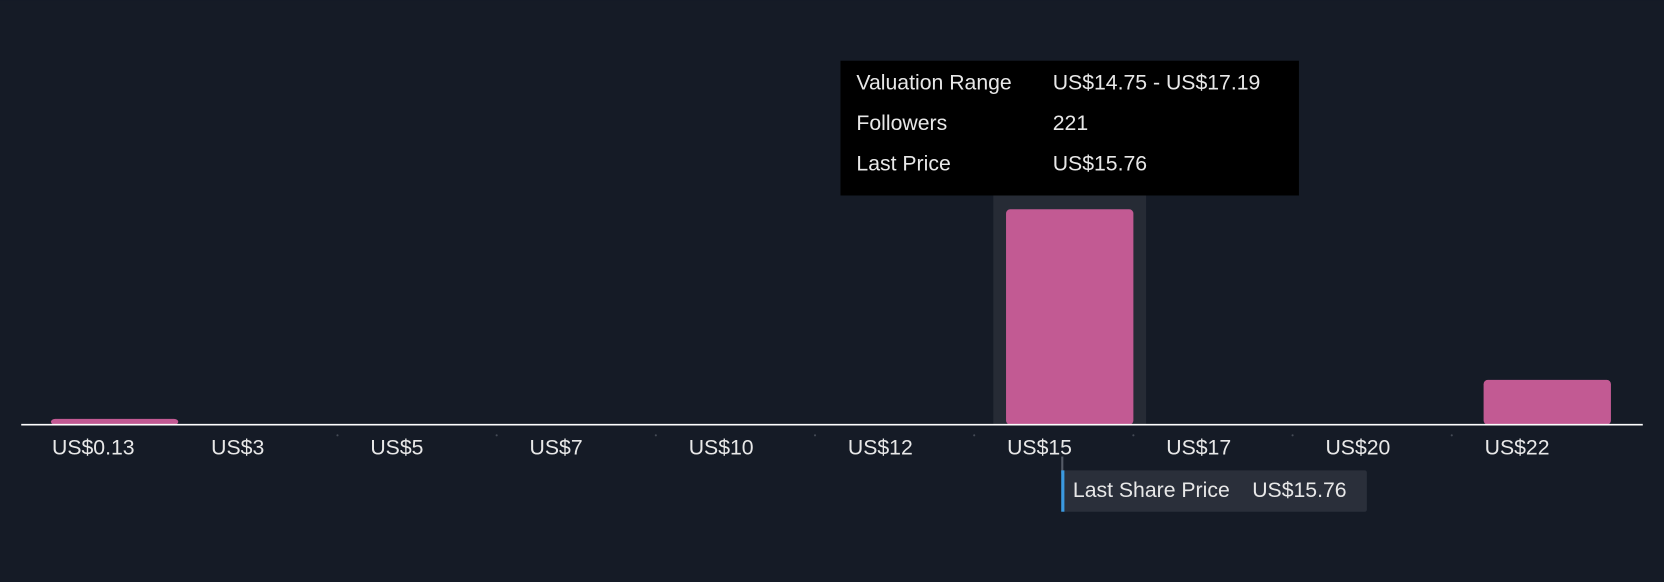 The image size is (1664, 582). Describe the element at coordinates (93, 448) in the screenshot. I see `x-tick-label: US$0.13` at that location.